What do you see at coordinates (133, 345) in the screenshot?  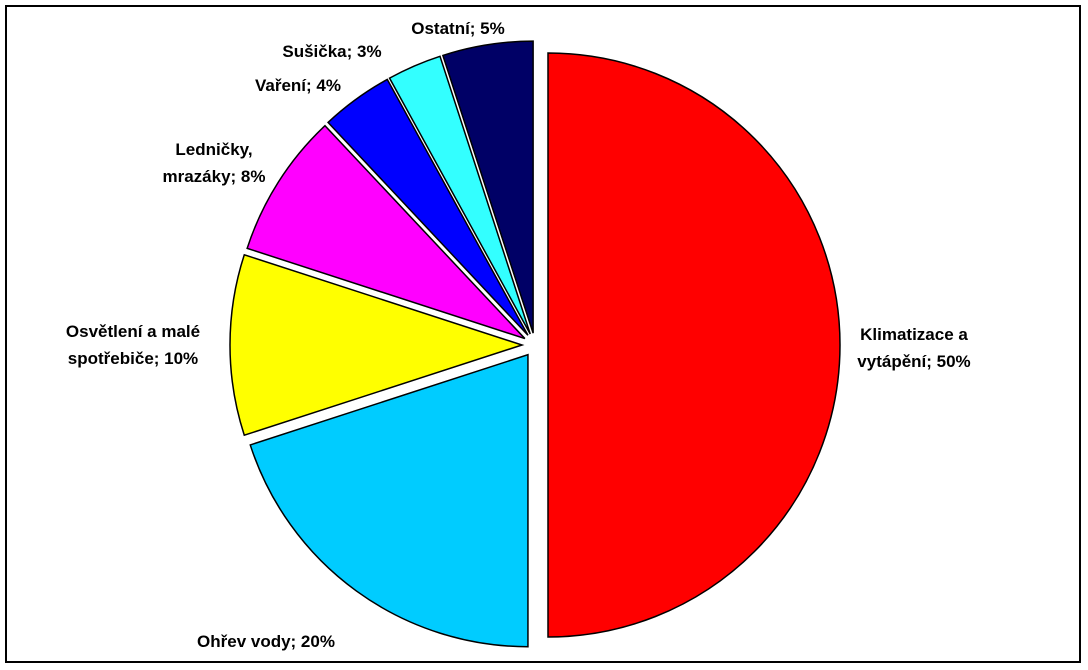 I see `slice-data-label: Osvětlení a malé spotřebiče; 10%` at bounding box center [133, 345].